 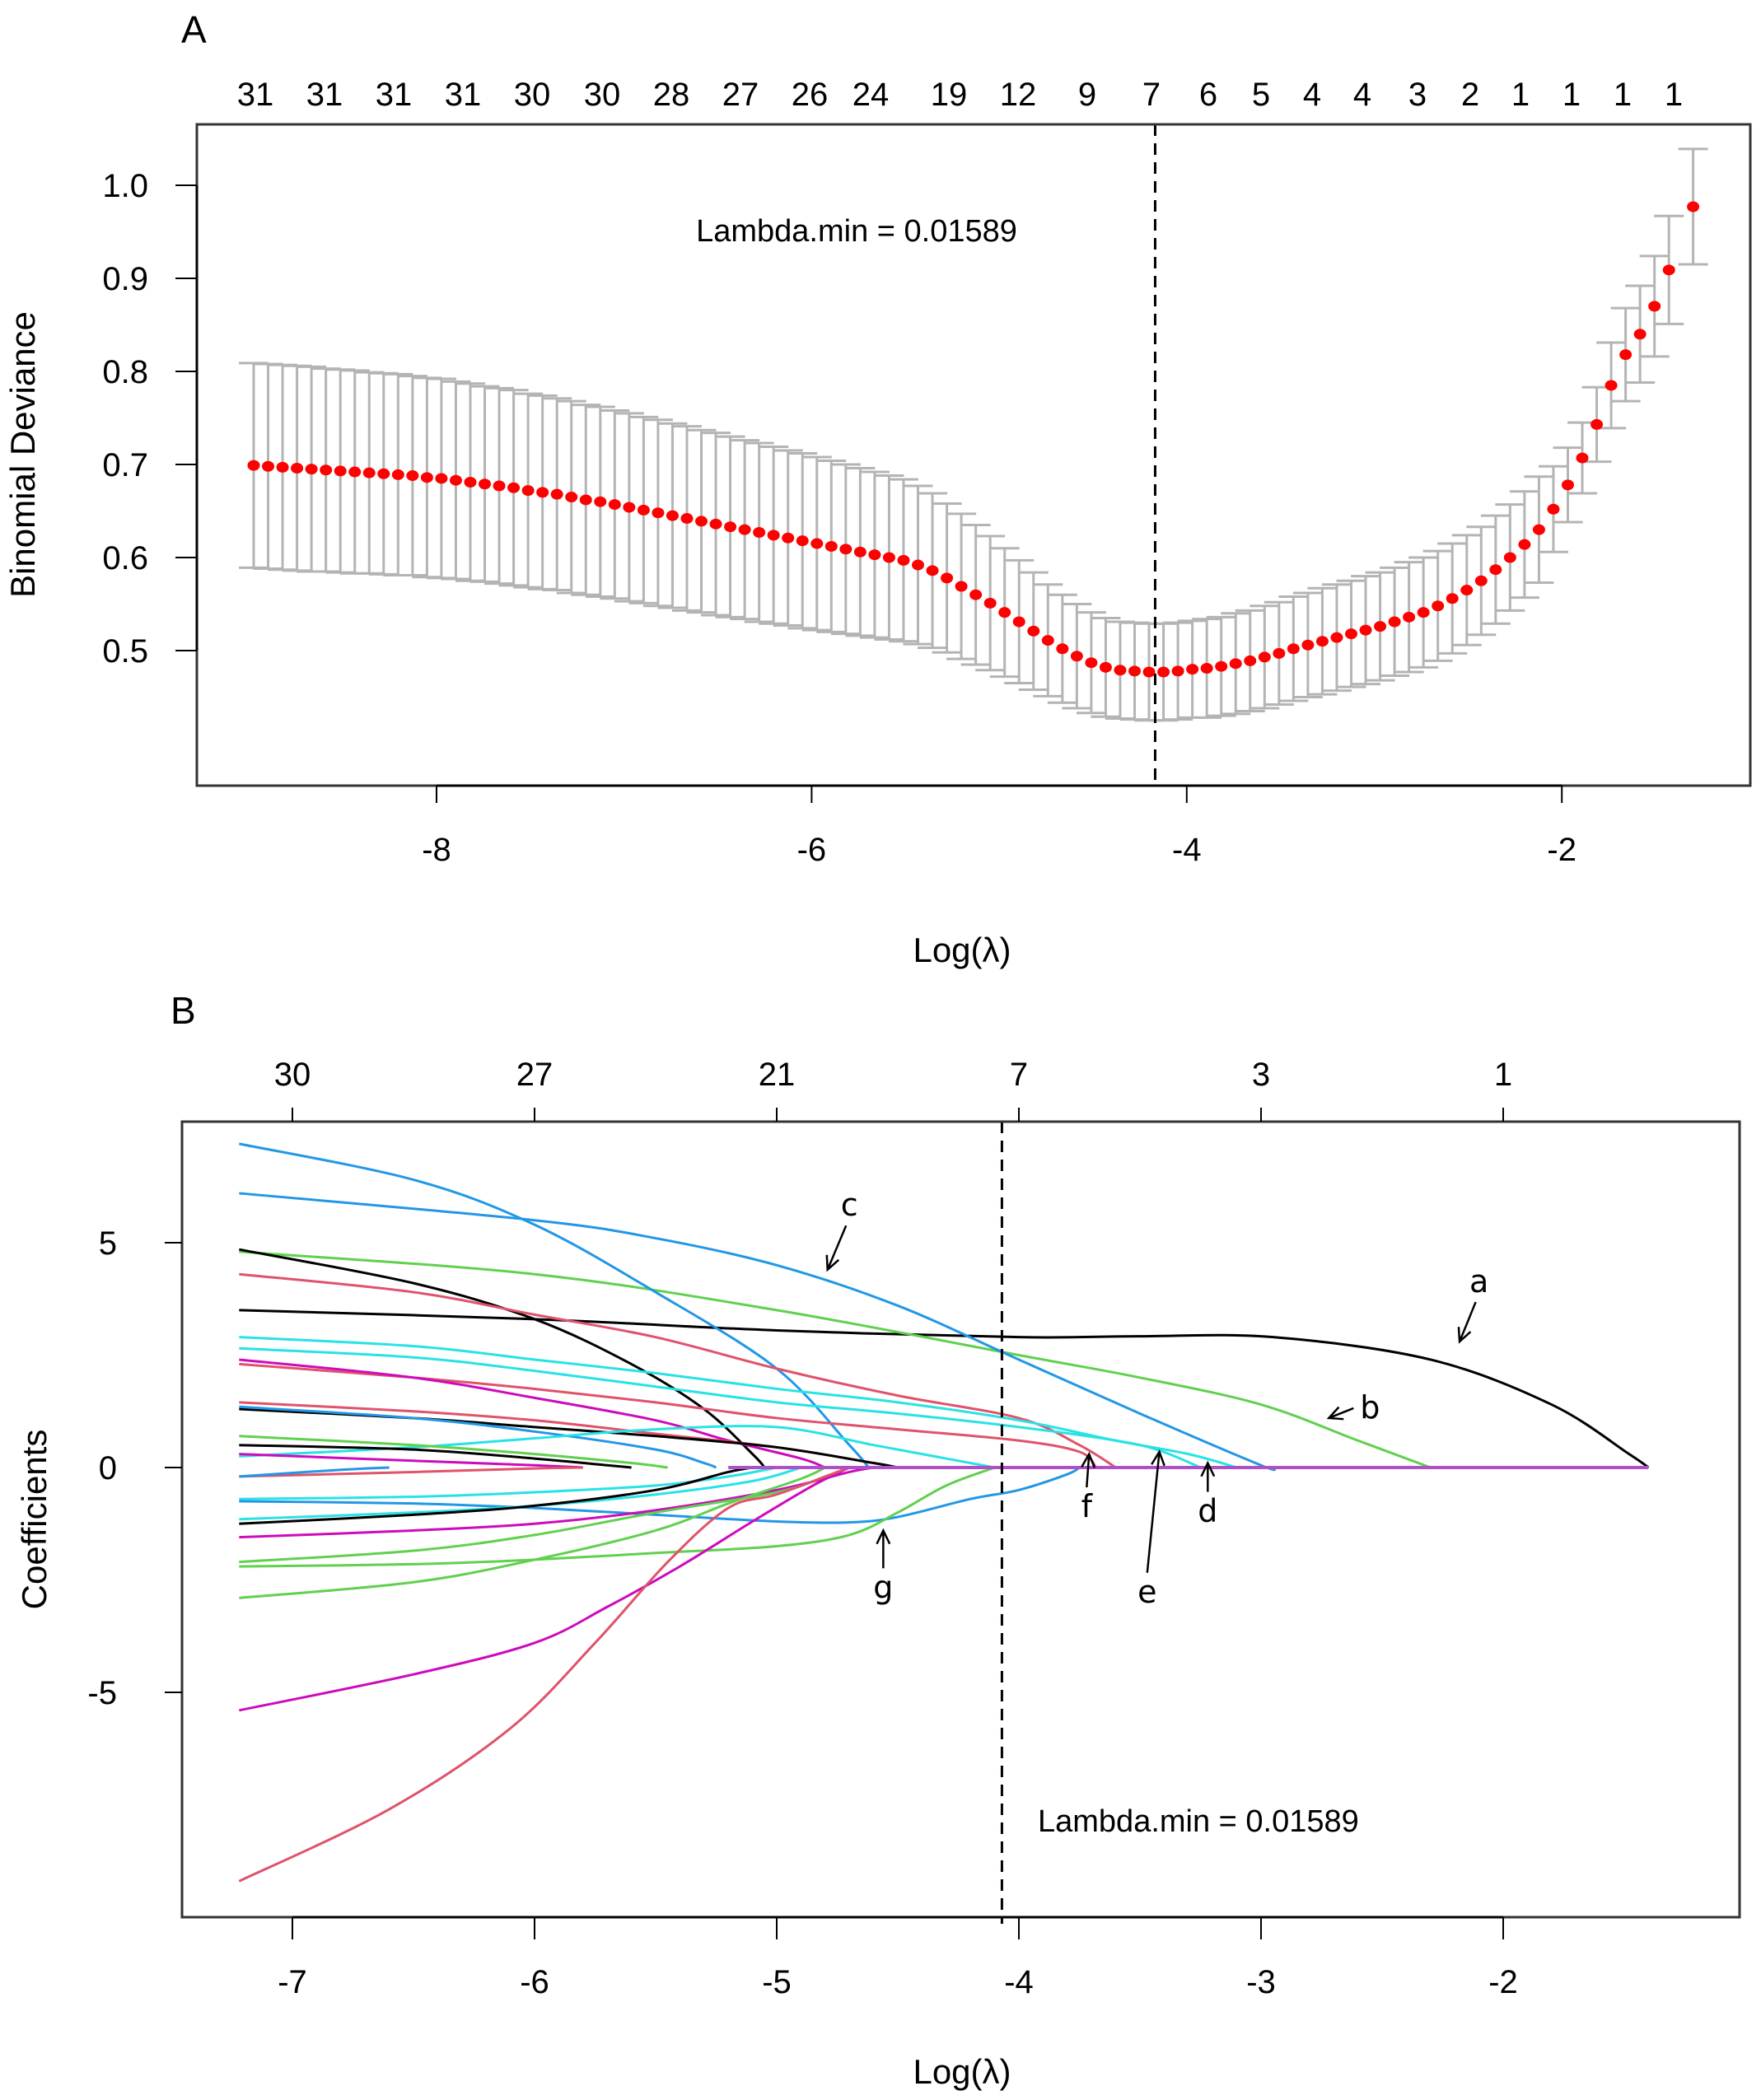 What do you see at coordinates (1312, 95) in the screenshot?
I see `top-axis-label: 4` at bounding box center [1312, 95].